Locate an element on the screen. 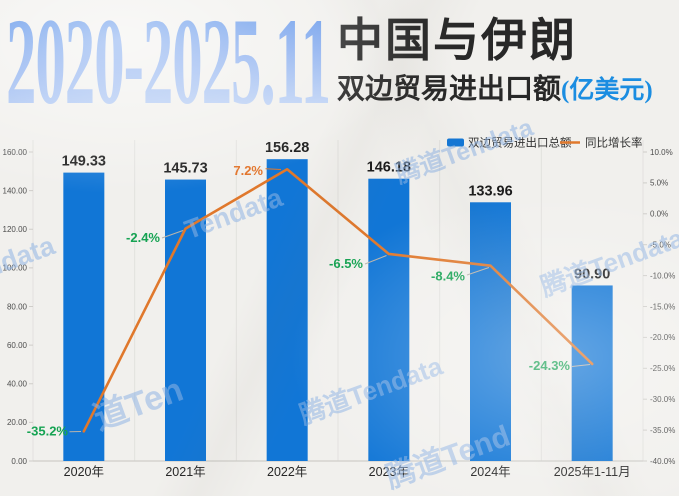 The width and height of the screenshot is (679, 496). bar-2020年 is located at coordinates (84, 316).